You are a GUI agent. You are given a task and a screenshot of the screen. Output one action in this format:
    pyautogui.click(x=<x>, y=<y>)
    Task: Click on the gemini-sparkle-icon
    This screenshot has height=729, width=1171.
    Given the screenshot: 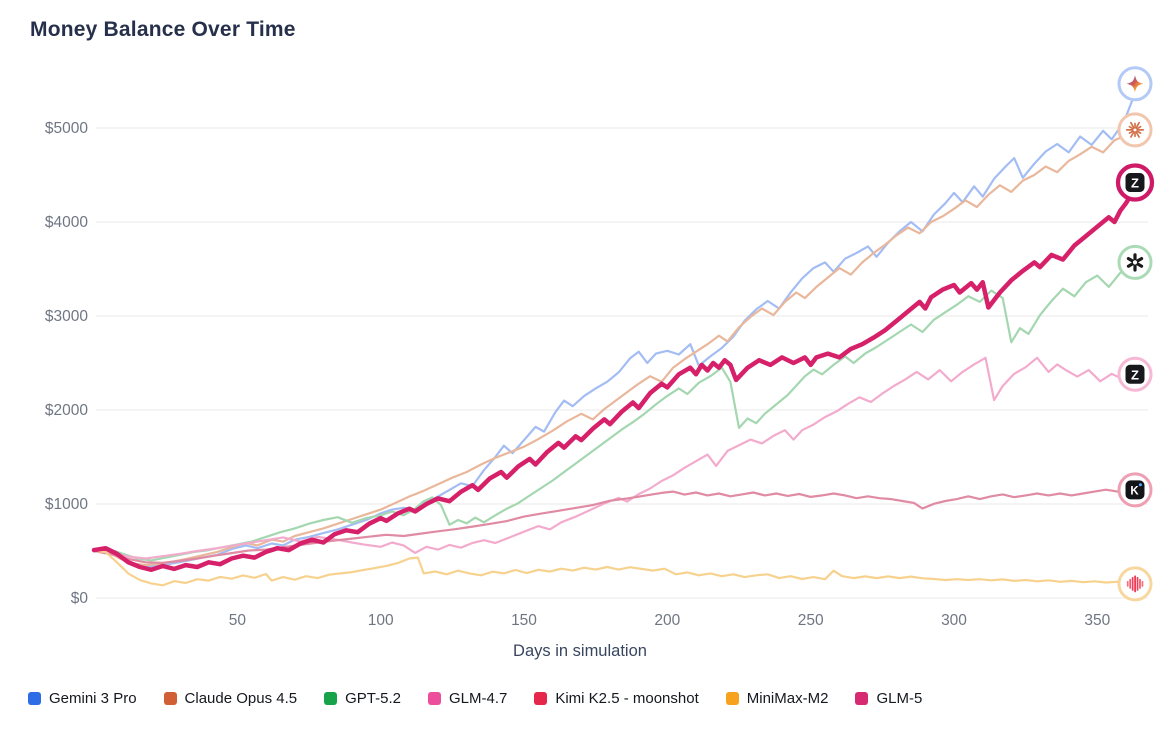 What is the action you would take?
    pyautogui.click(x=1135, y=84)
    